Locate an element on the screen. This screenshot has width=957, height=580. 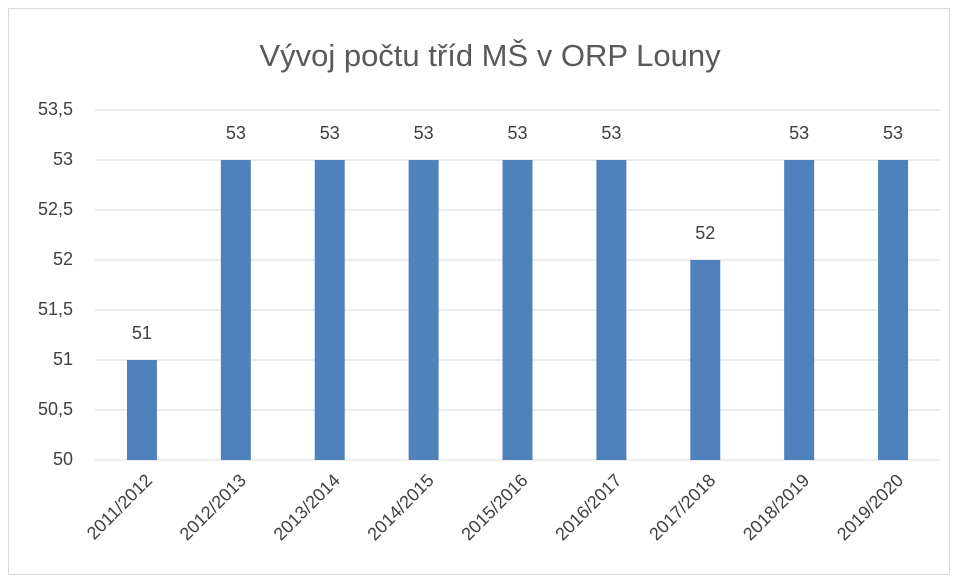
y-tick-label: 50,5 is located at coordinates (55, 409).